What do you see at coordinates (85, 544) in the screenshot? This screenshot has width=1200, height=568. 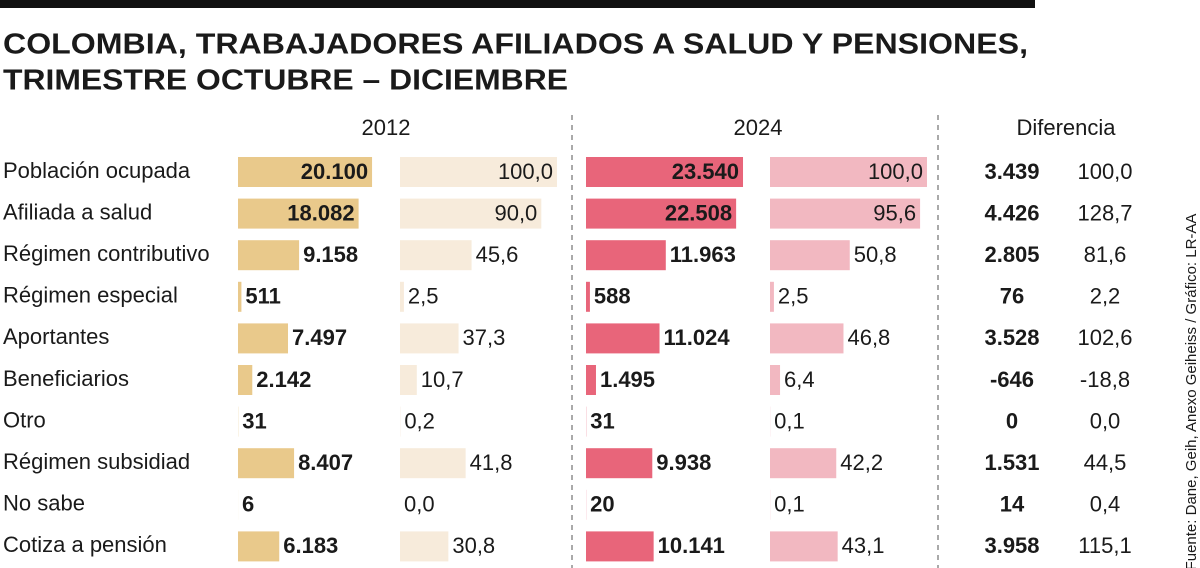 I see `row-label: Cotiza a pensión` at bounding box center [85, 544].